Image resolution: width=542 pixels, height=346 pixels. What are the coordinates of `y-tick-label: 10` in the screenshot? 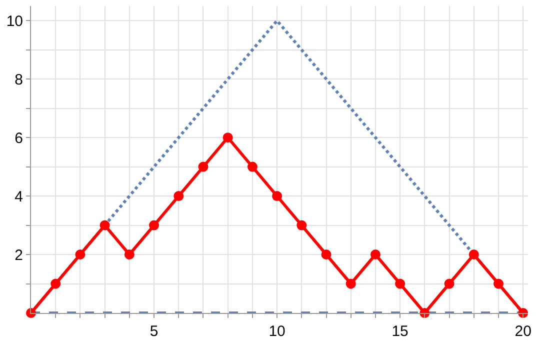 It's located at (14, 21).